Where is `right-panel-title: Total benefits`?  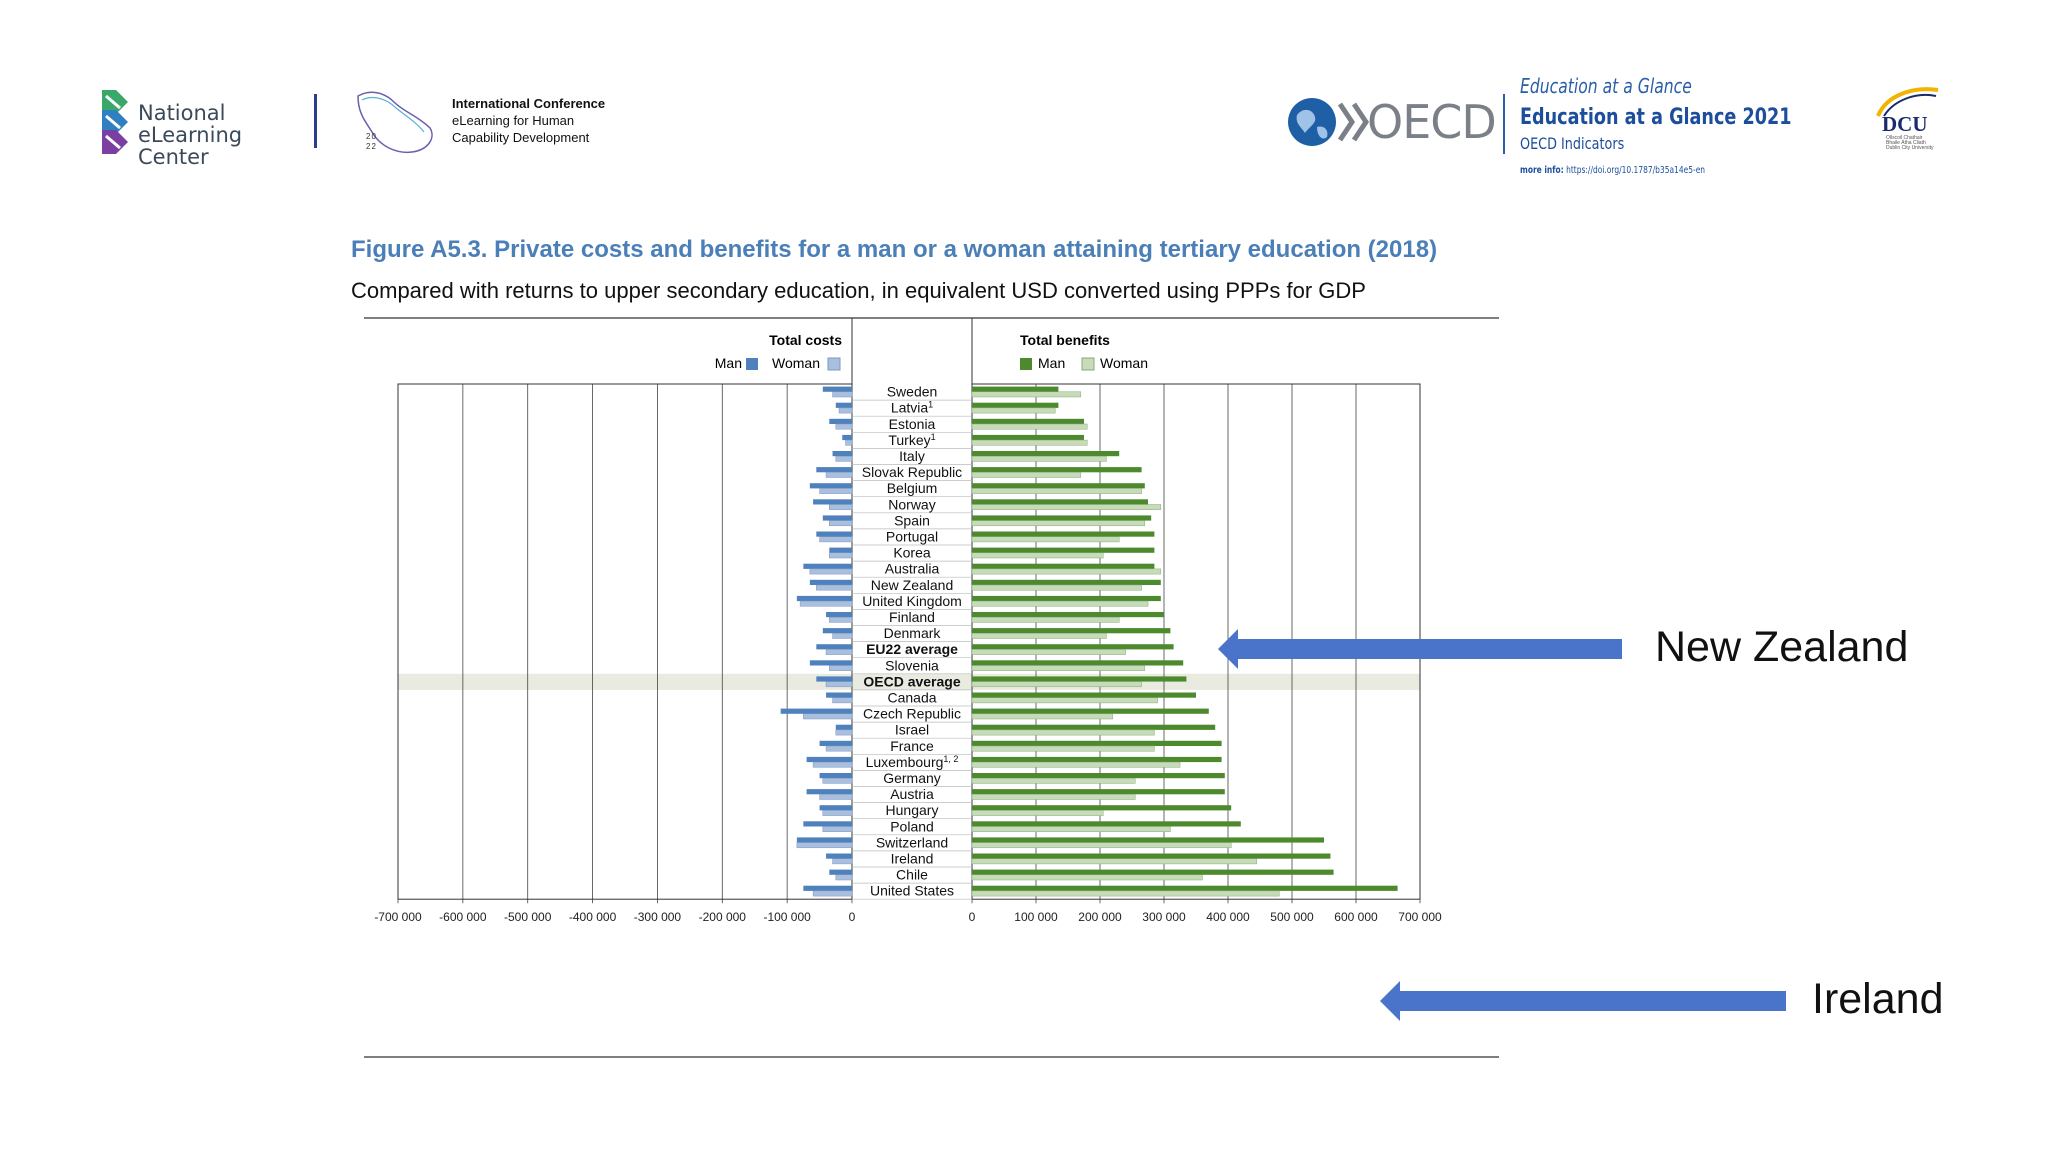
right-panel-title: Total benefits is located at coordinates (1065, 340).